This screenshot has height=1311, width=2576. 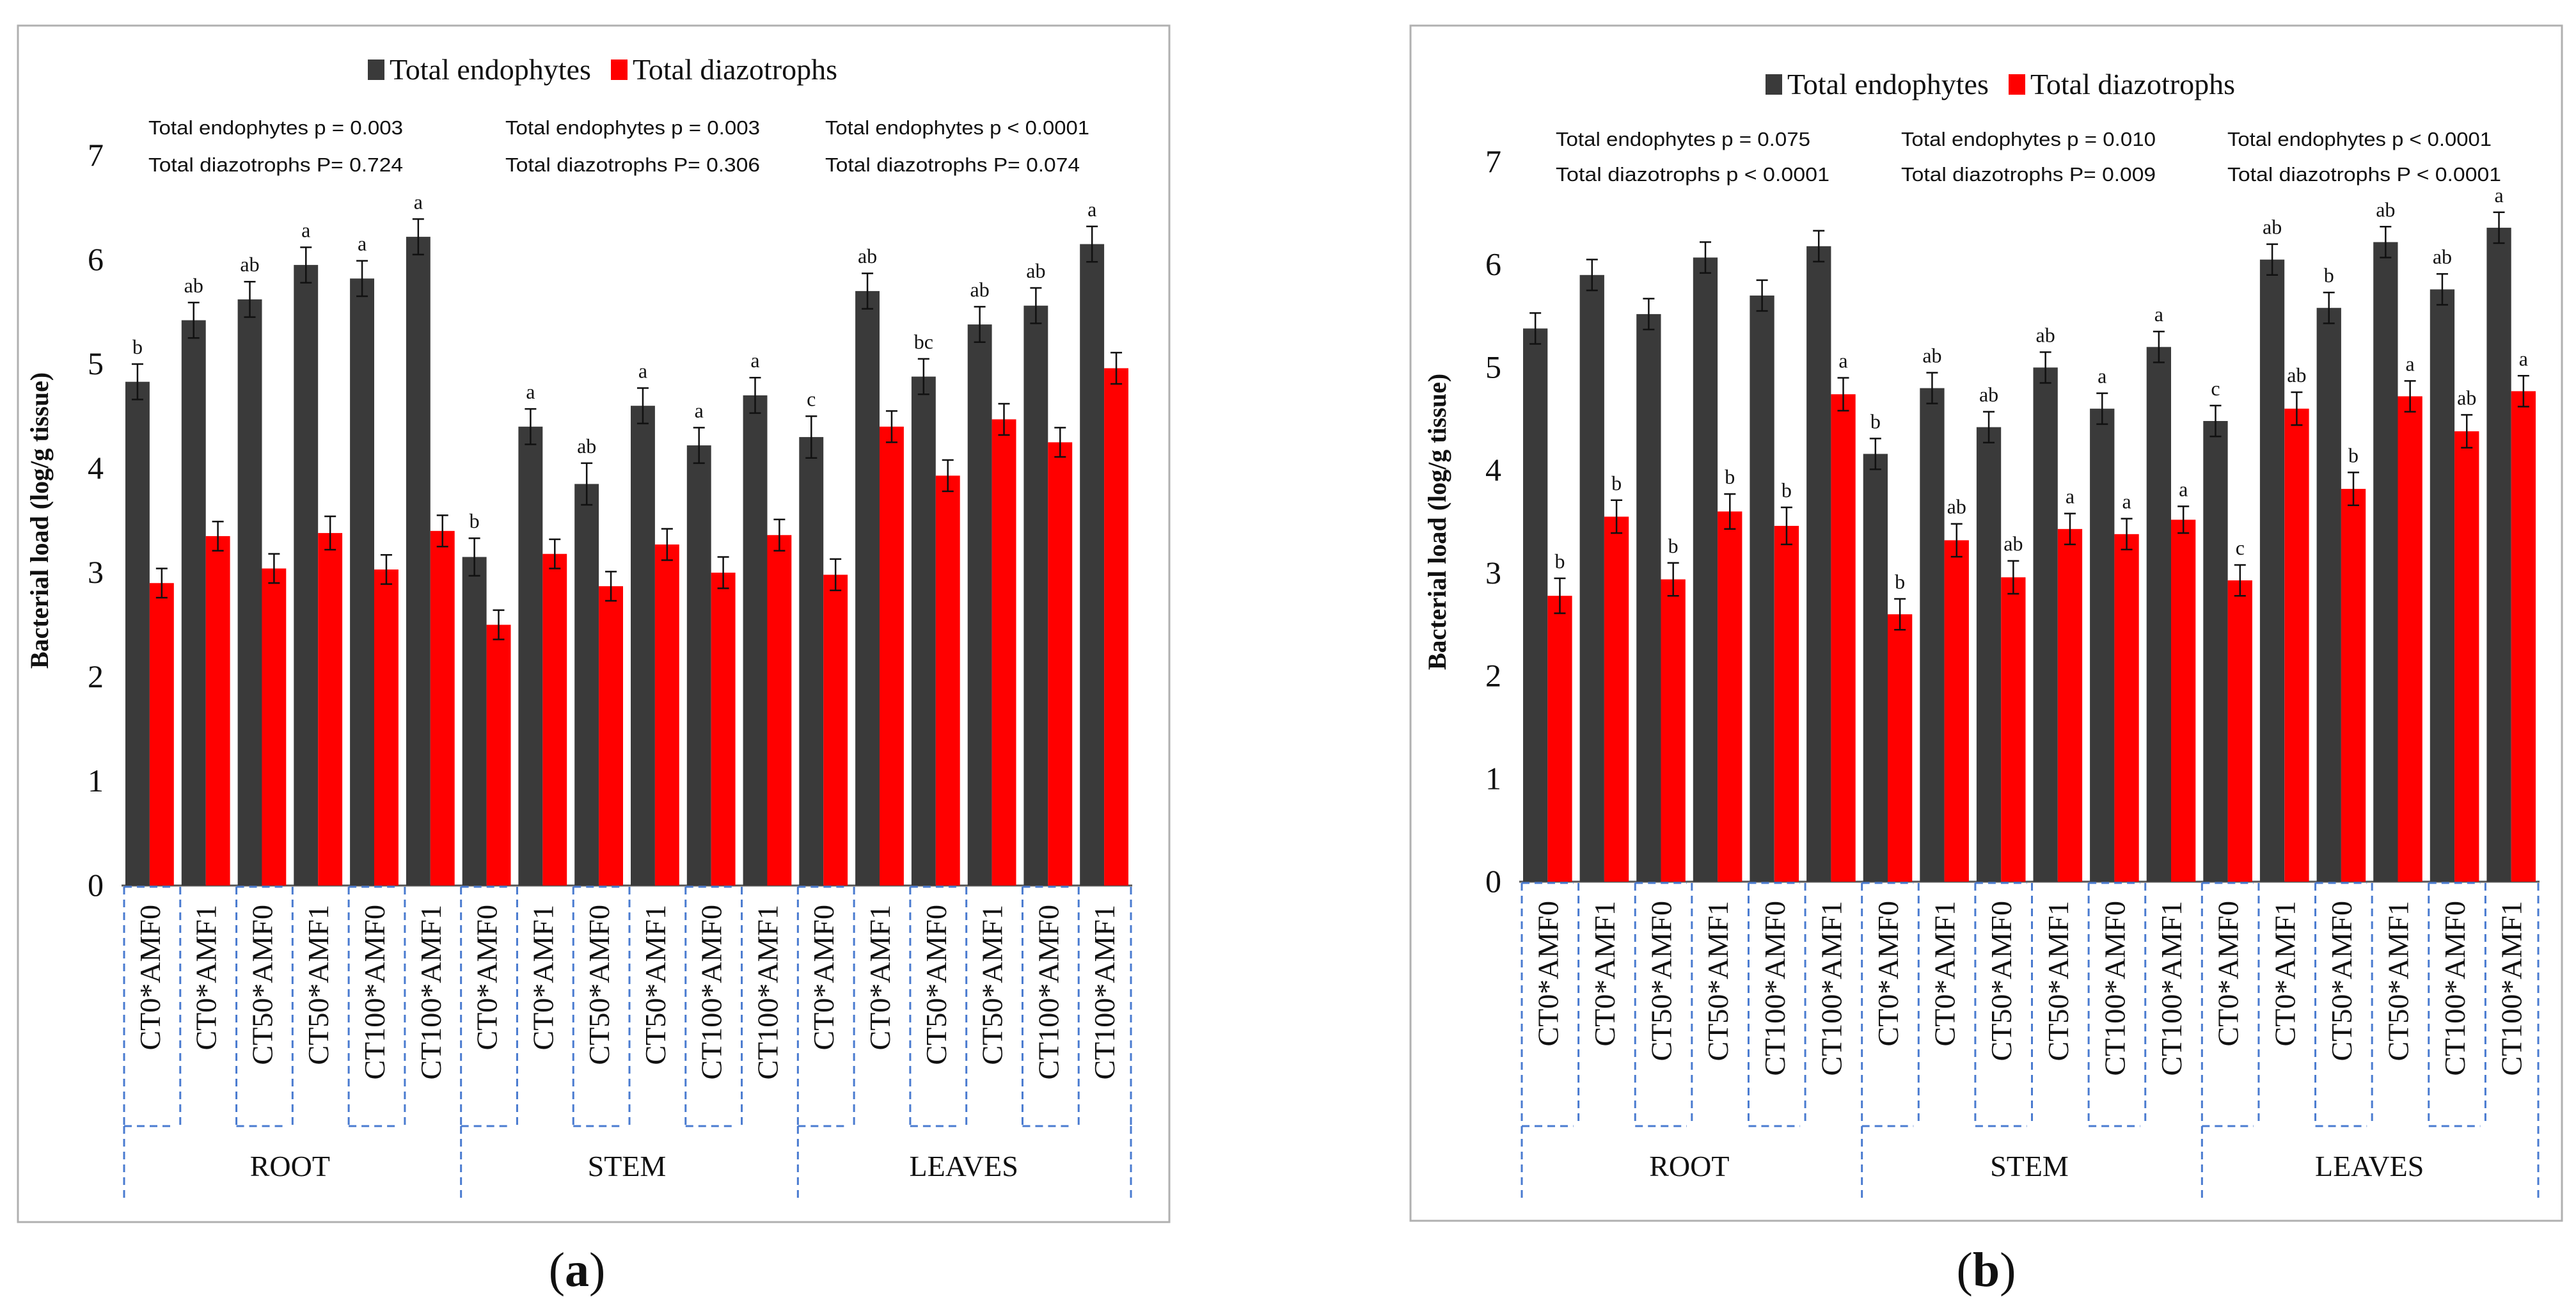 What do you see at coordinates (39, 520) in the screenshot?
I see `y-axis-label: Bacterial load (log/g tissue)` at bounding box center [39, 520].